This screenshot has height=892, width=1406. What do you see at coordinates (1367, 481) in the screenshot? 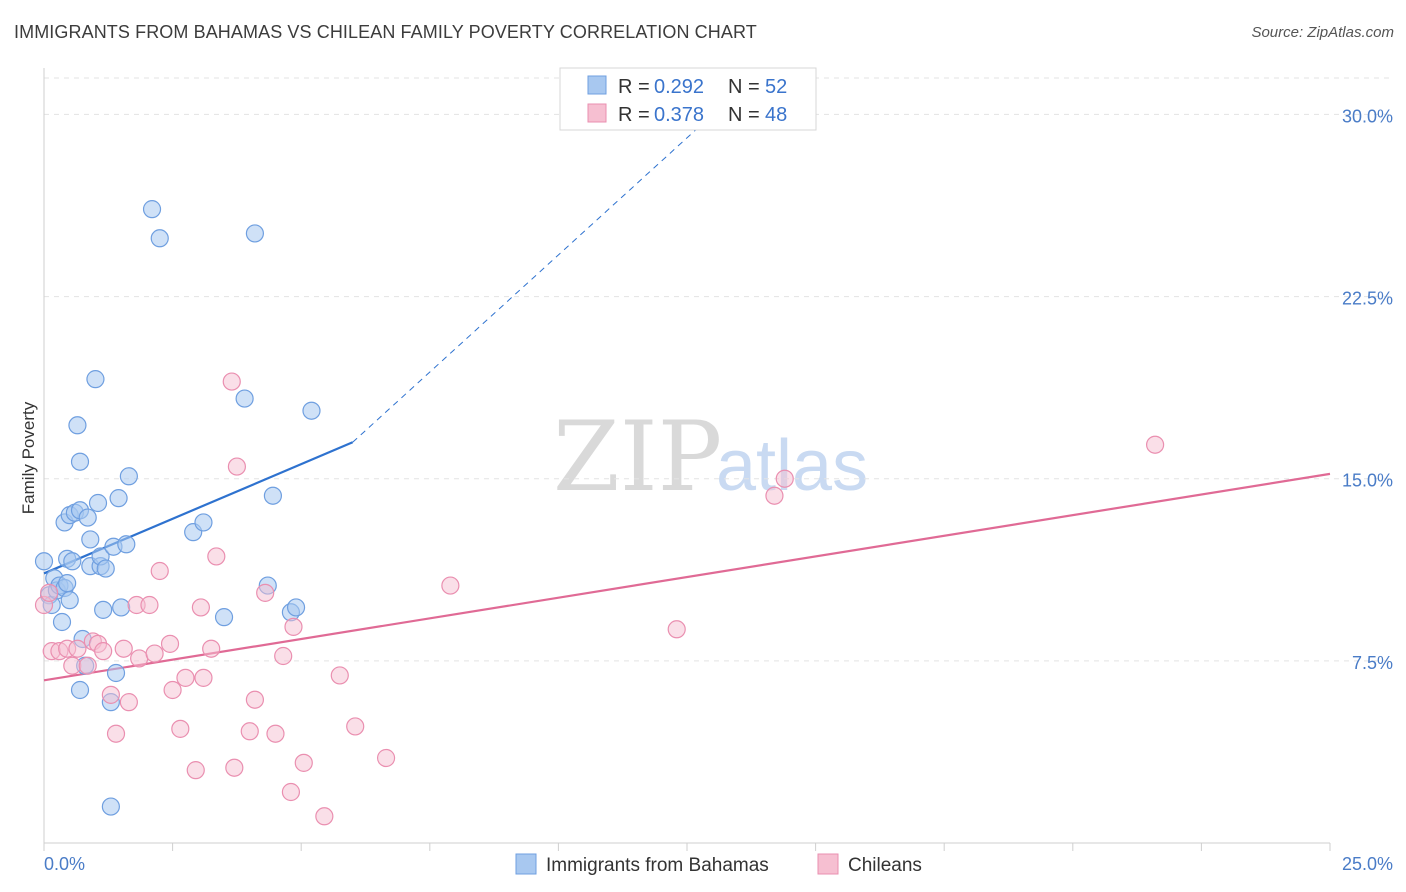
I see `y-tick-label: 15.0%` at bounding box center [1367, 481].